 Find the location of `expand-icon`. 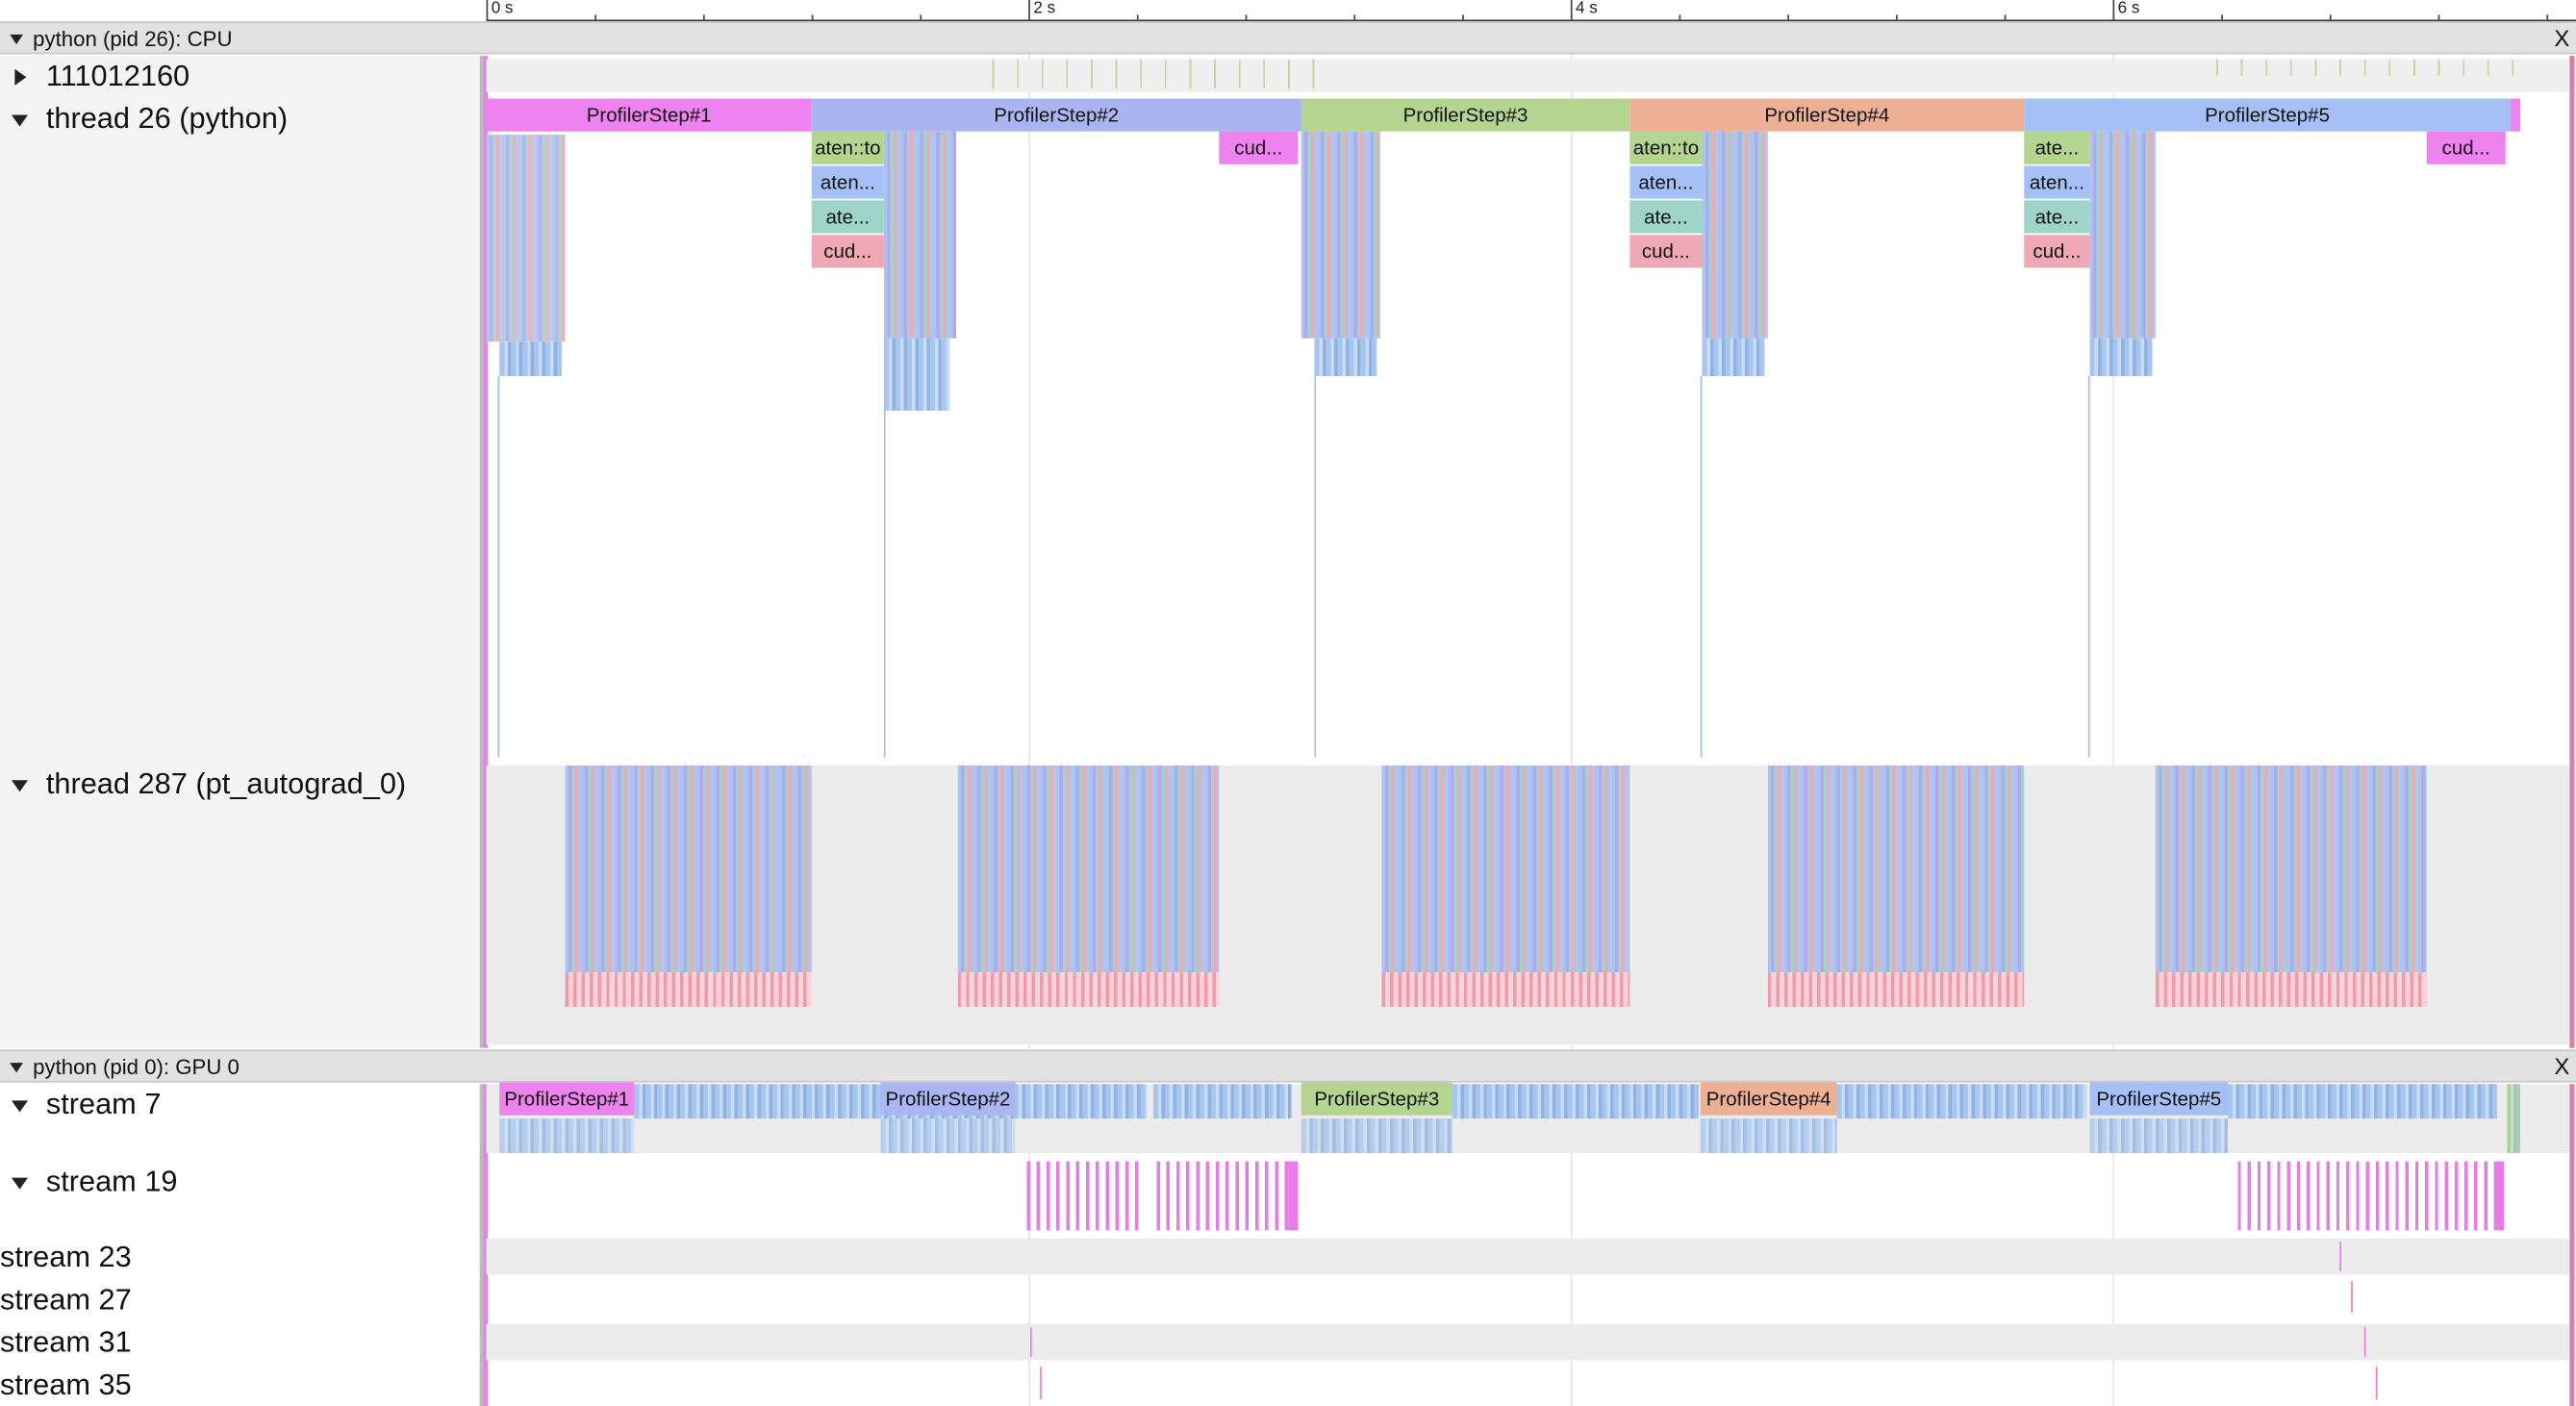

expand-icon is located at coordinates (21, 77).